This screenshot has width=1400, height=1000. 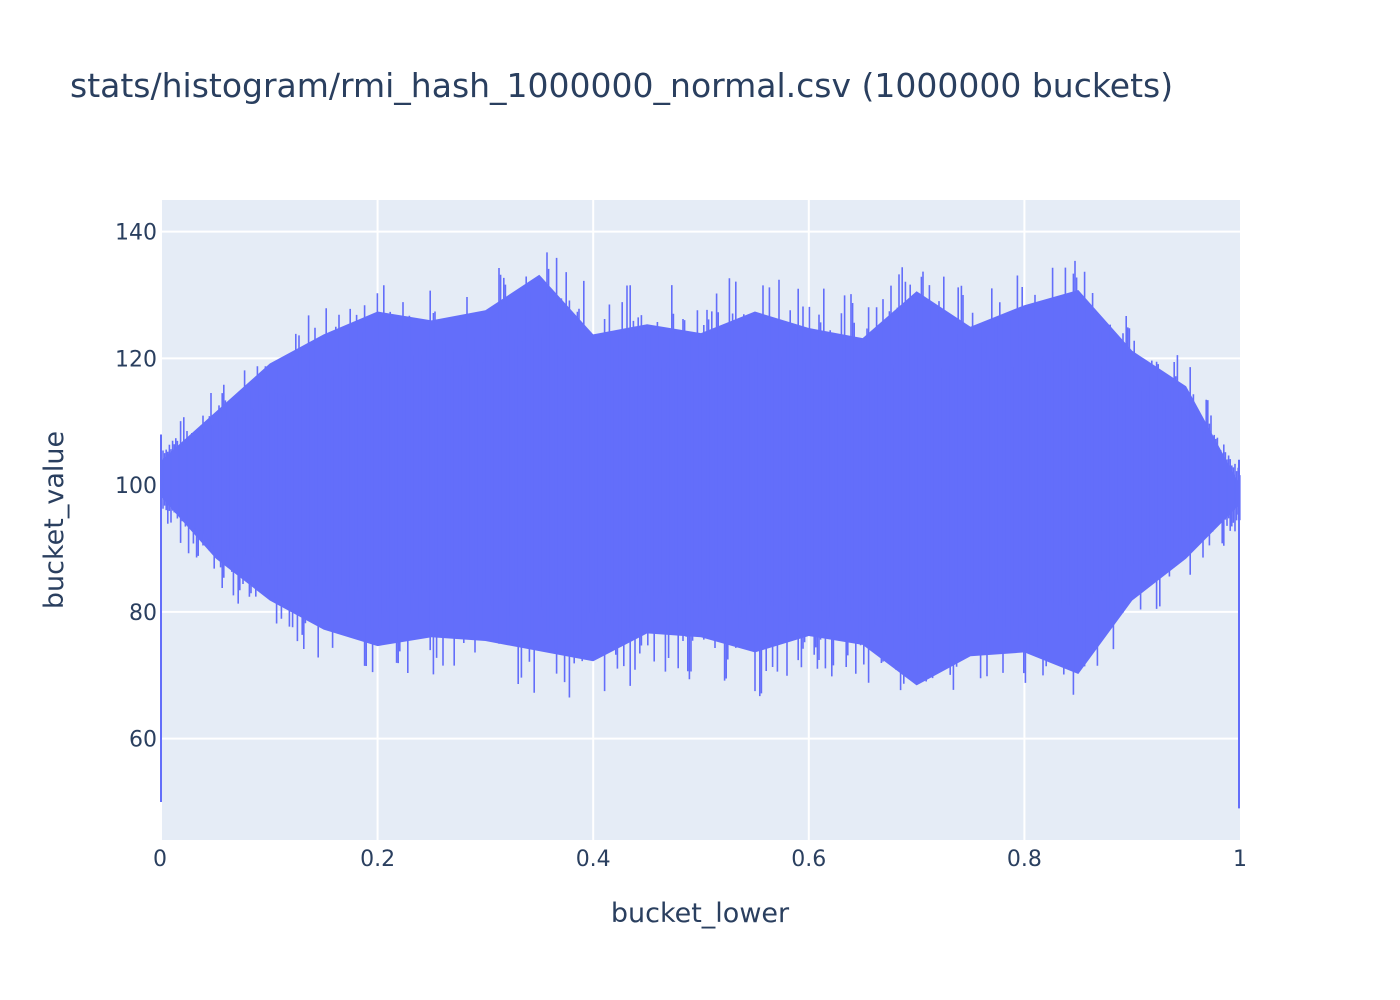 I want to click on x-axis-title: bucket_lower, so click(x=700, y=913).